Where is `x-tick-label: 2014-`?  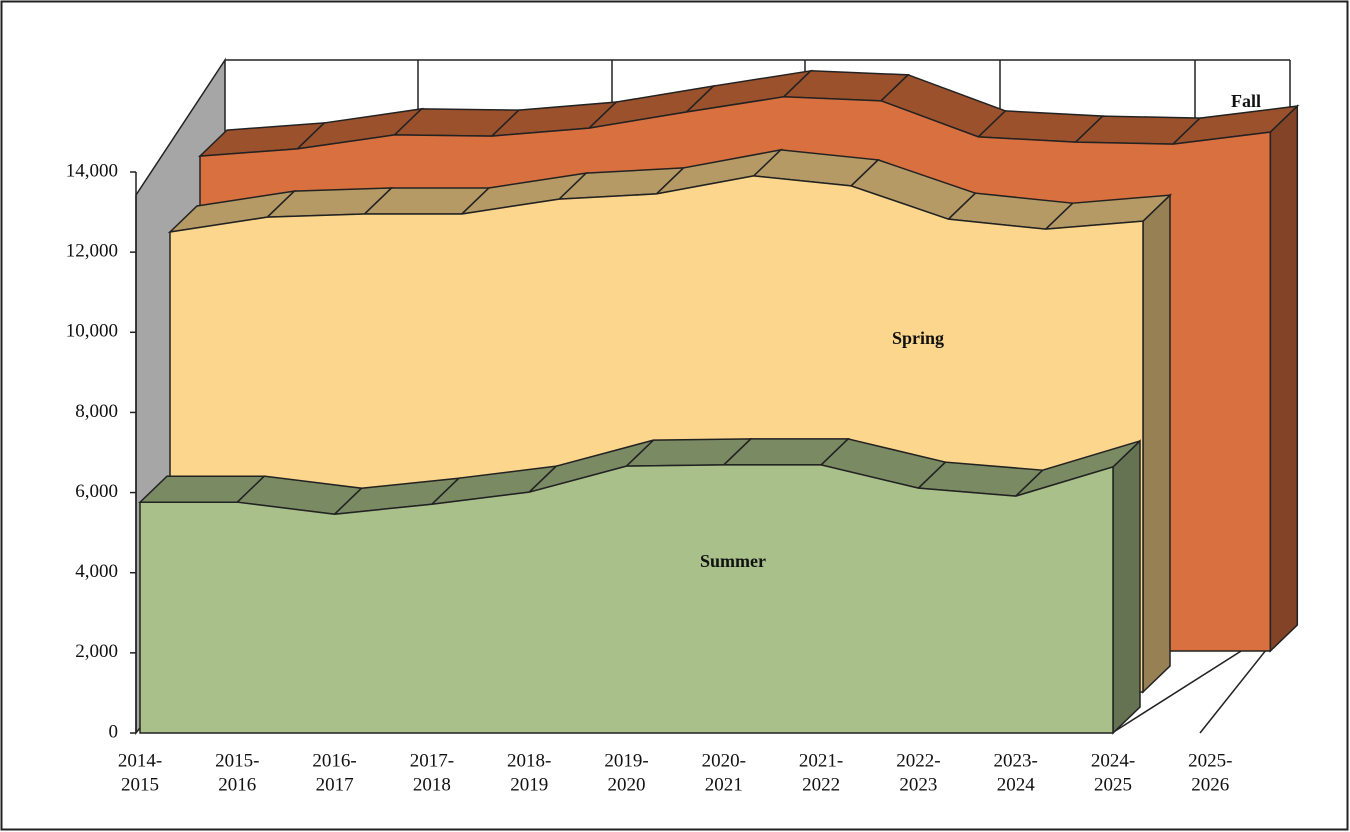 x-tick-label: 2014- is located at coordinates (140, 760).